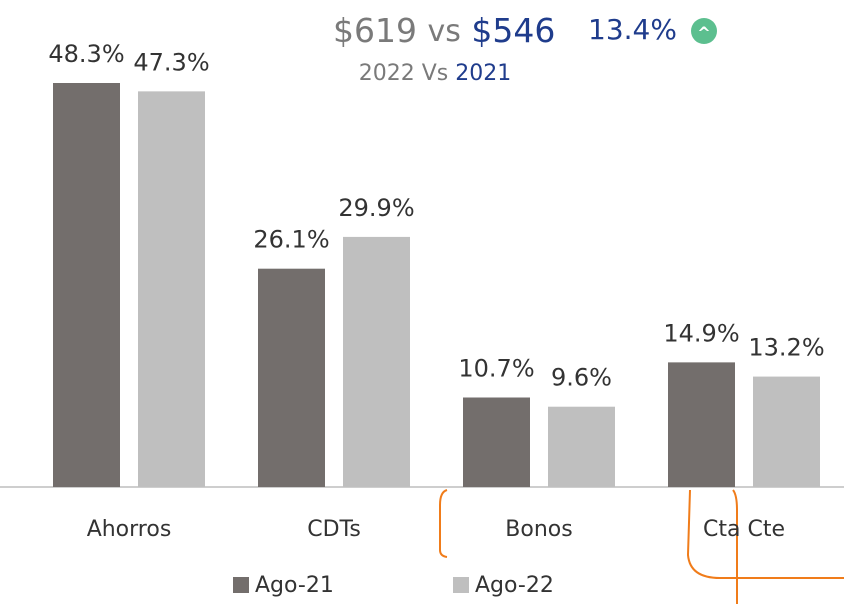 This screenshot has width=844, height=604. I want to click on value-label: 13.2%, so click(786, 348).